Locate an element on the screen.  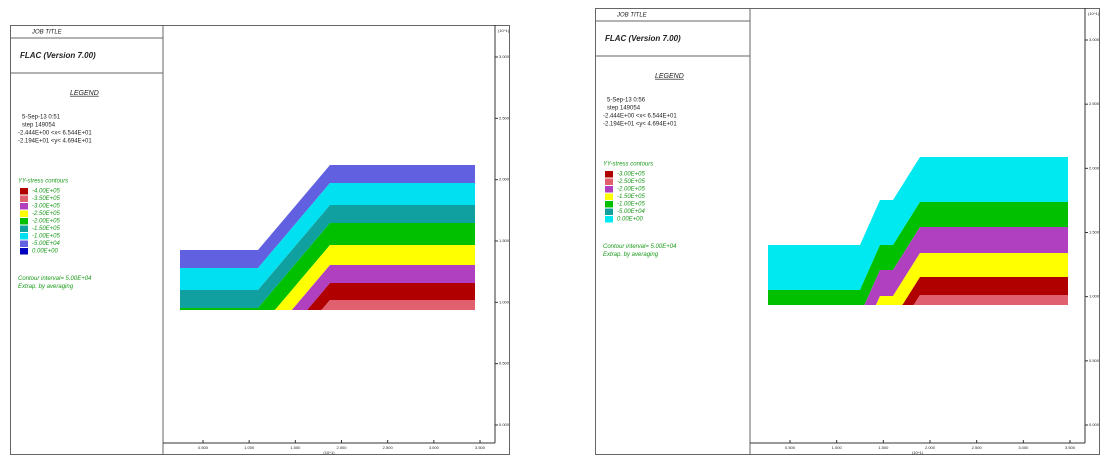
legend-info: -2.444E+00 <x< 6.544E+01 is located at coordinates (640, 117).